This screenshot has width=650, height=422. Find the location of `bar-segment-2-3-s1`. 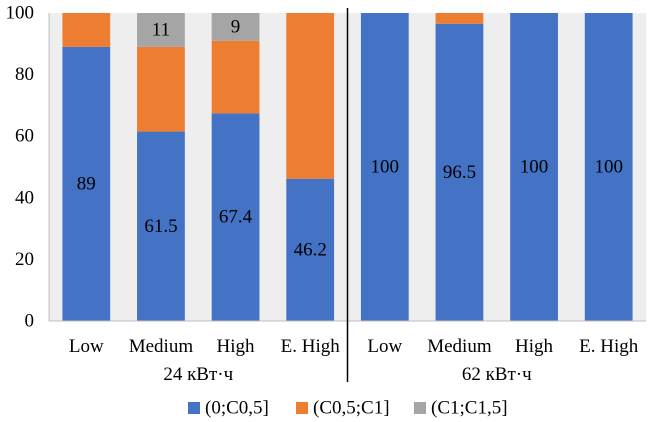

bar-segment-2-3-s1 is located at coordinates (534, 167).